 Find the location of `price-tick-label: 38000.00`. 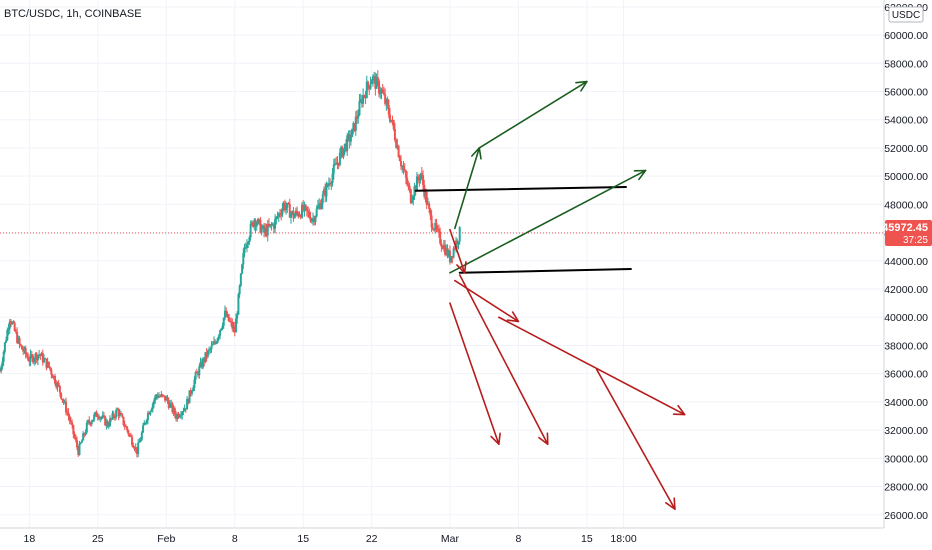

price-tick-label: 38000.00 is located at coordinates (906, 346).